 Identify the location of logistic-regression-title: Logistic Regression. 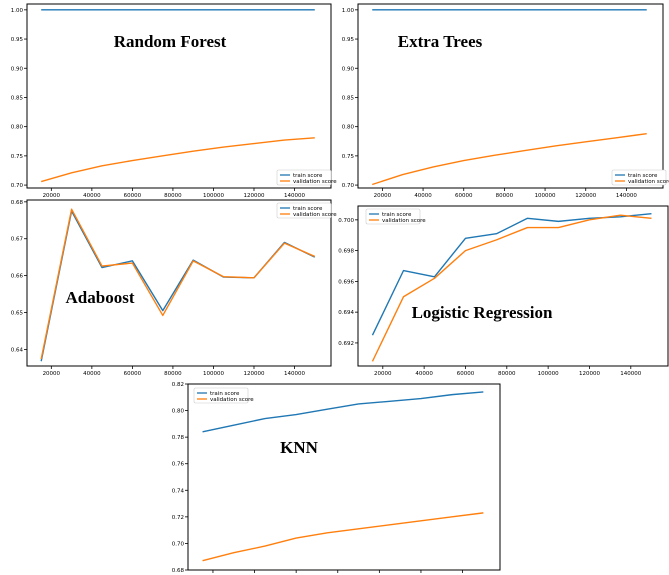
(482, 312).